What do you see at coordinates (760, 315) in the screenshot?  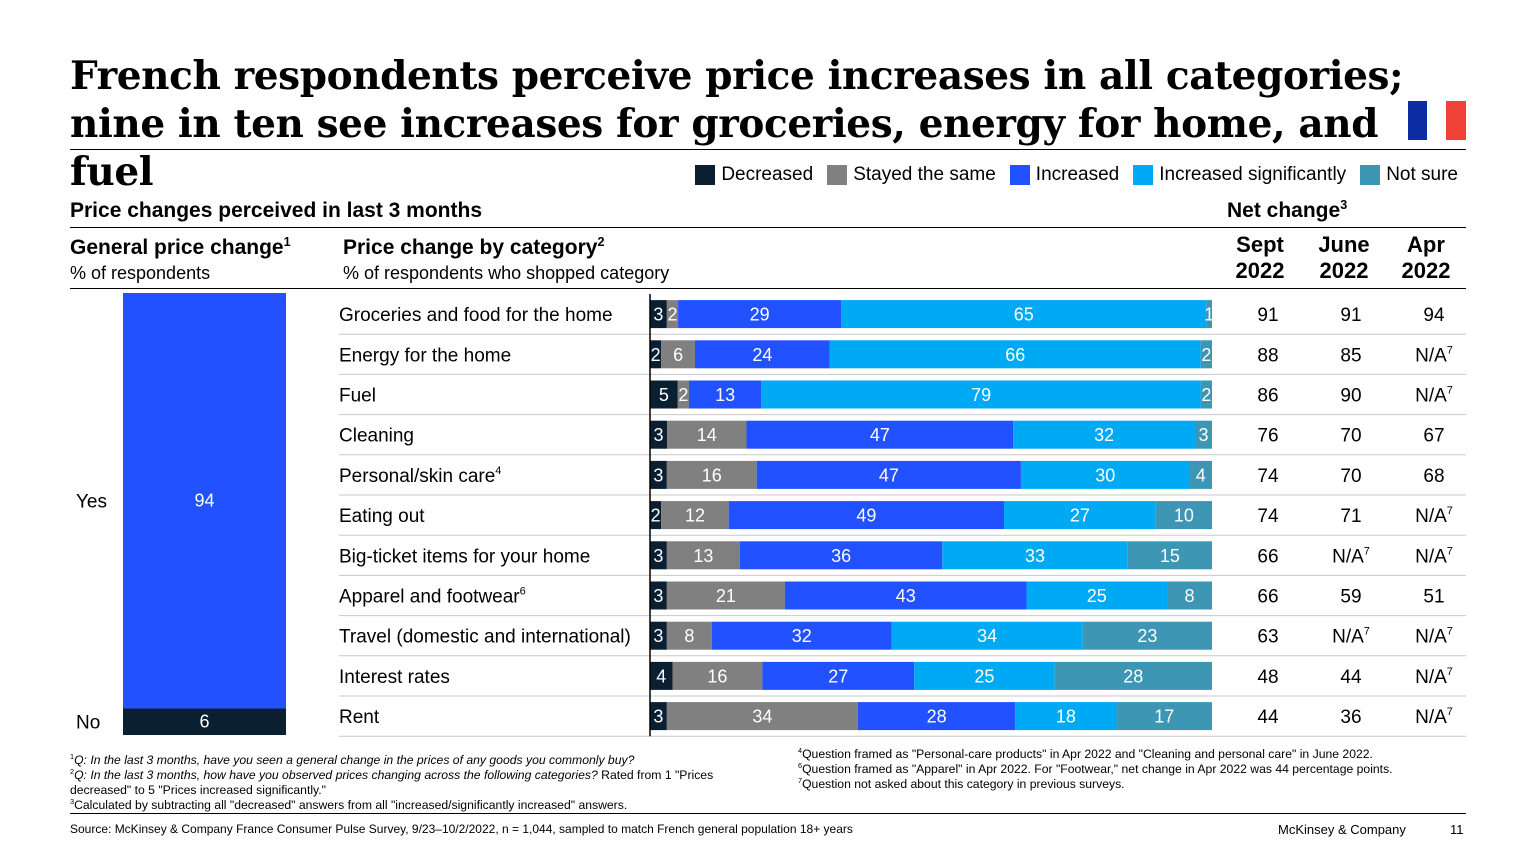 I see `bar-value-label: 29` at bounding box center [760, 315].